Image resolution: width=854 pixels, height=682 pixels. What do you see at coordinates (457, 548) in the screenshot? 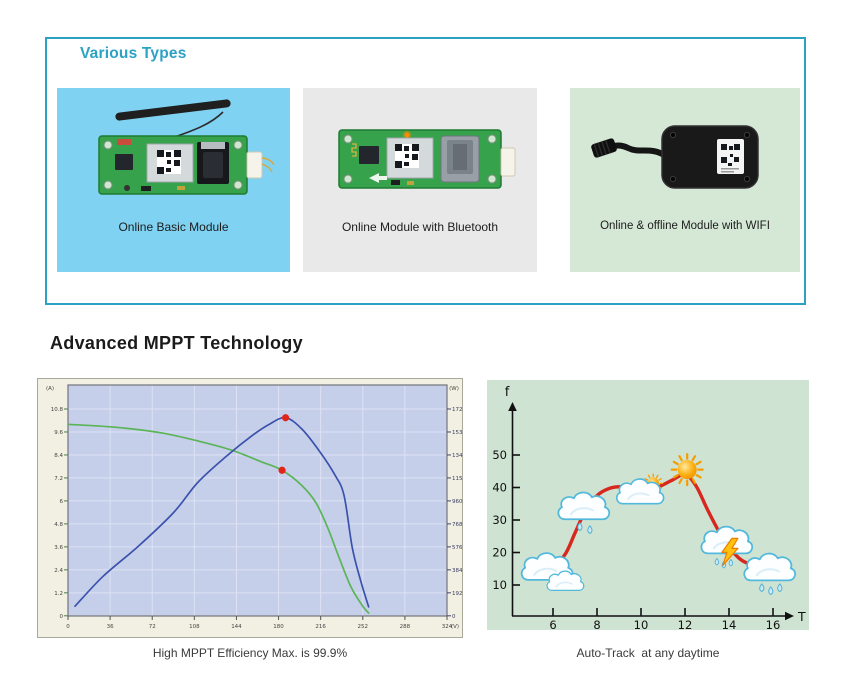
I see `svg-text: 576` at bounding box center [457, 548].